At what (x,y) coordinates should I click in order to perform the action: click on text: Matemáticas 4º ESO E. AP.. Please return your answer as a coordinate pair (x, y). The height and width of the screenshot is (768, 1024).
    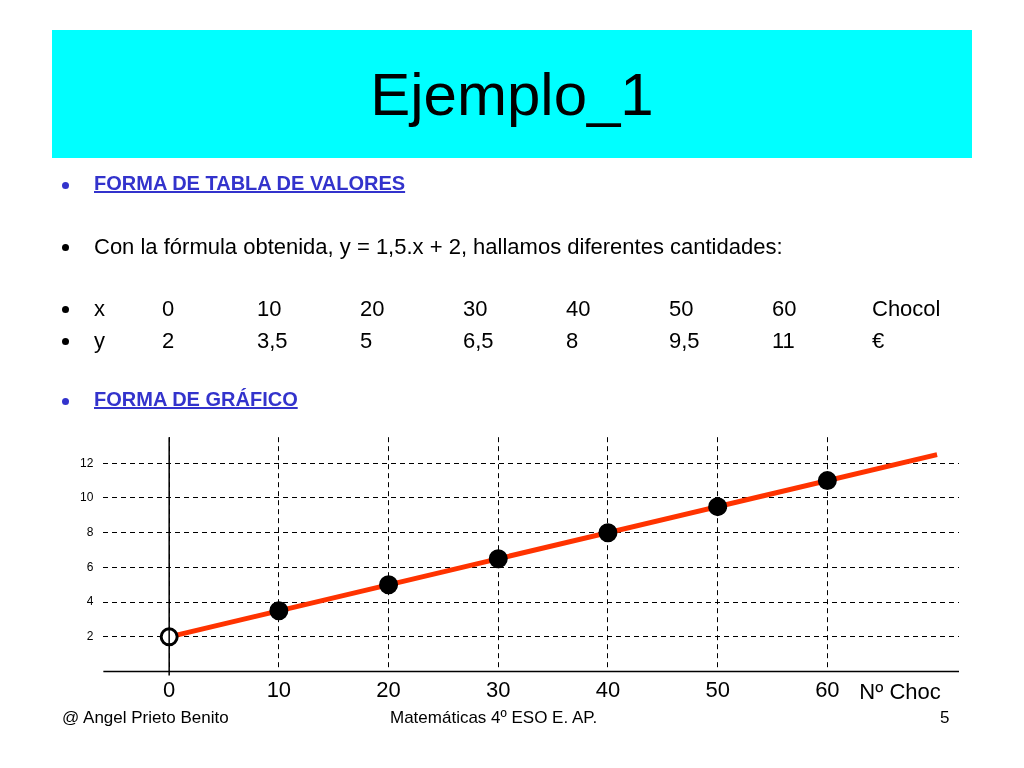
    Looking at the image, I should click on (494, 718).